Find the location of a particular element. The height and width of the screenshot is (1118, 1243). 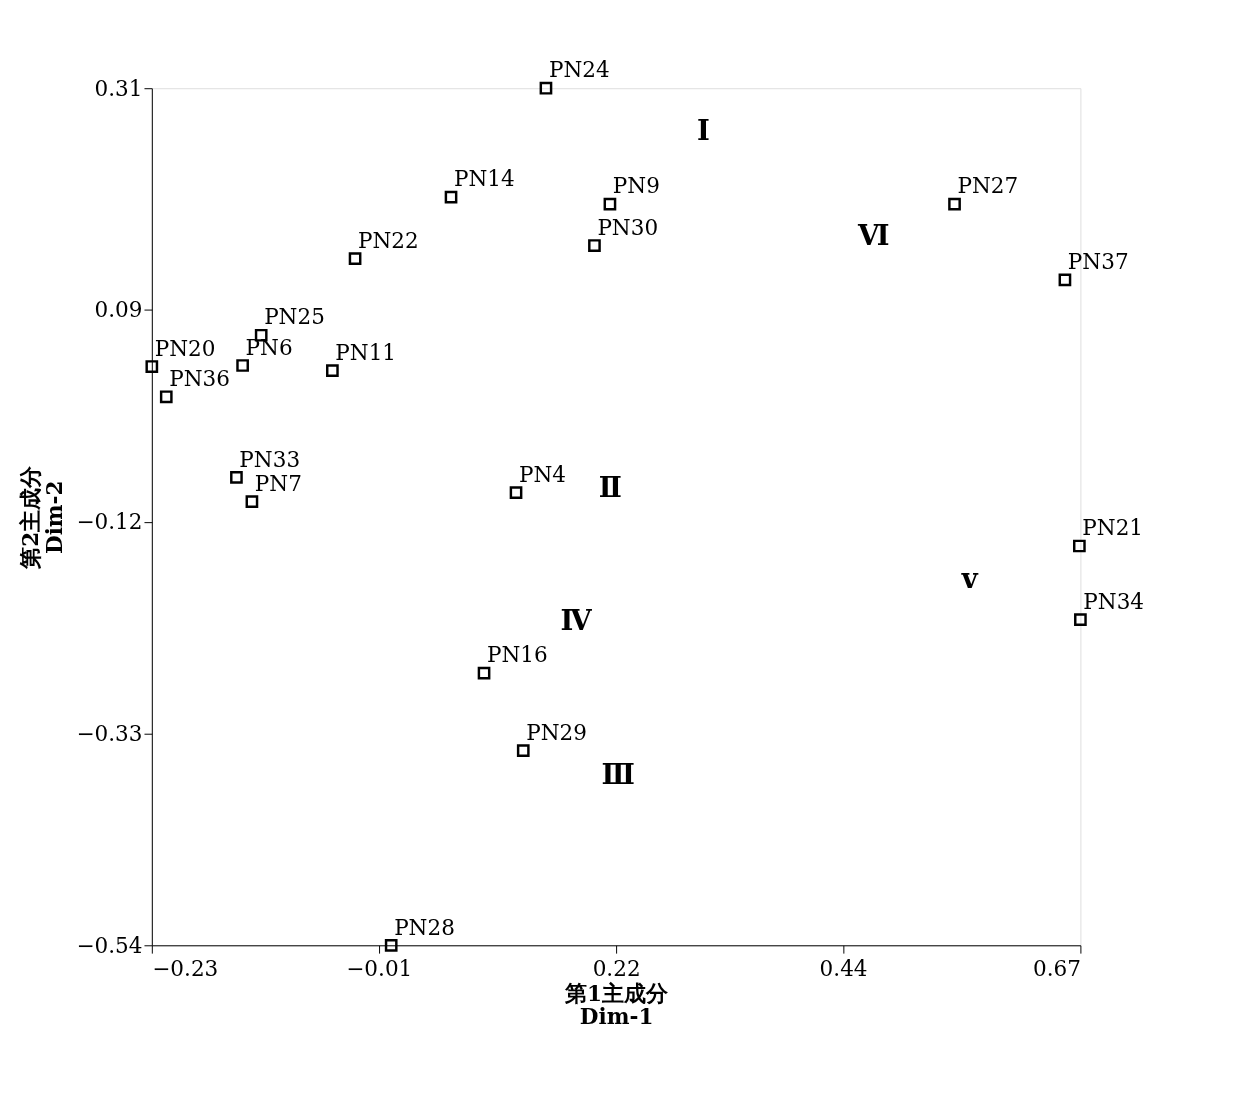

data-label: PN27 is located at coordinates (988, 186).